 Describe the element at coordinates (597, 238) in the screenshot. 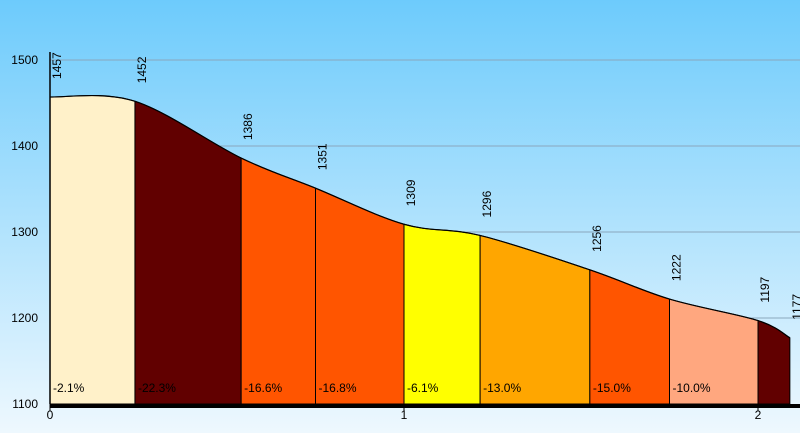

I see `elevation-label: 1256` at that location.